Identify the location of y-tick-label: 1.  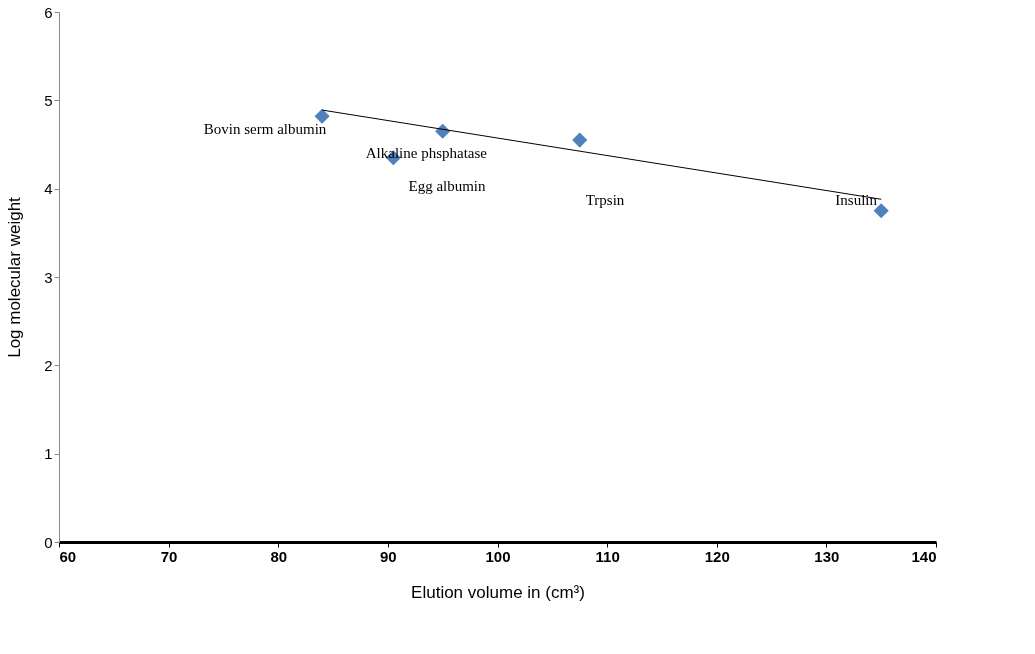
(48, 454).